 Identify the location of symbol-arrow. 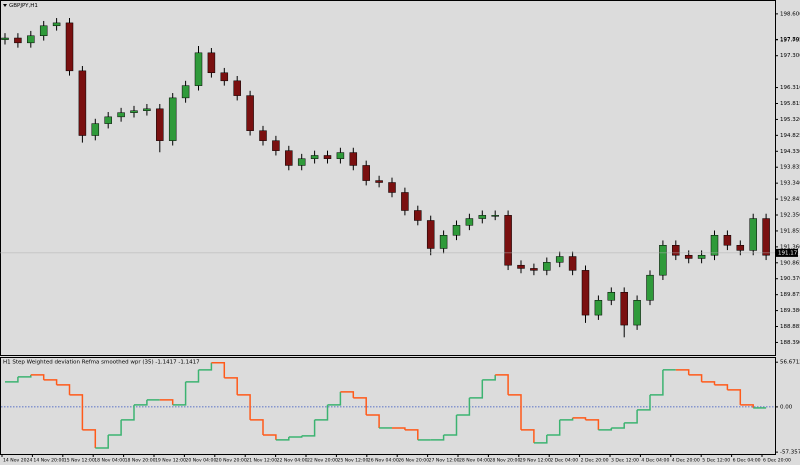
(5, 5).